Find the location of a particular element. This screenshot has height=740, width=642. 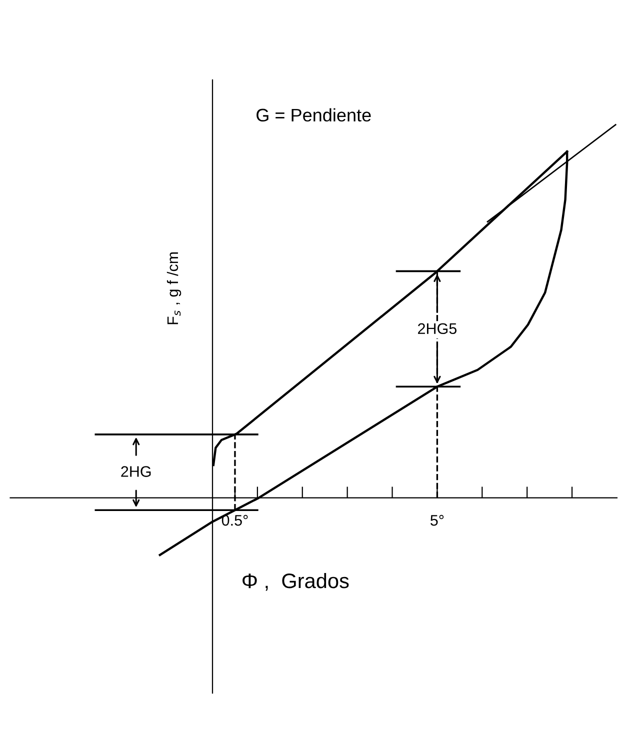

x-axis-title: Φ , Grados is located at coordinates (295, 581).